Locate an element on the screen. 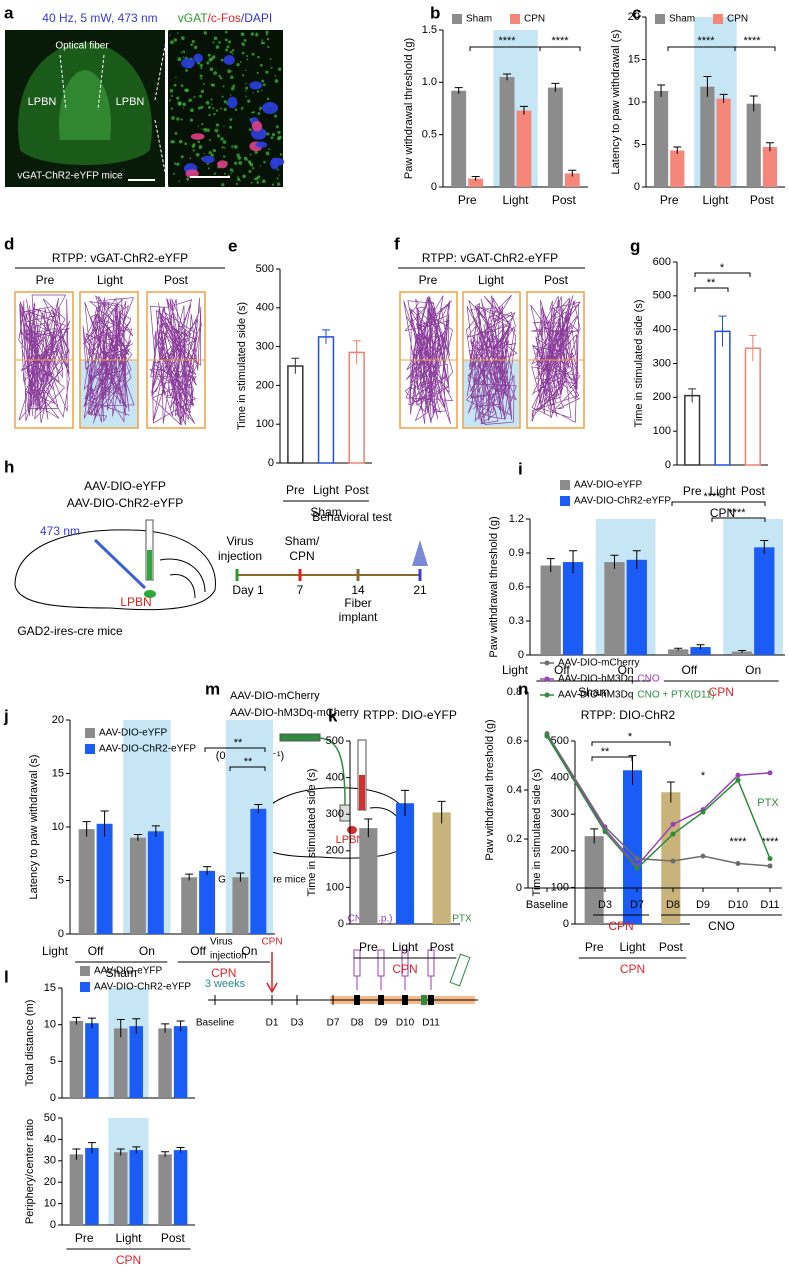  annotation: PTX is located at coordinates (768, 803).